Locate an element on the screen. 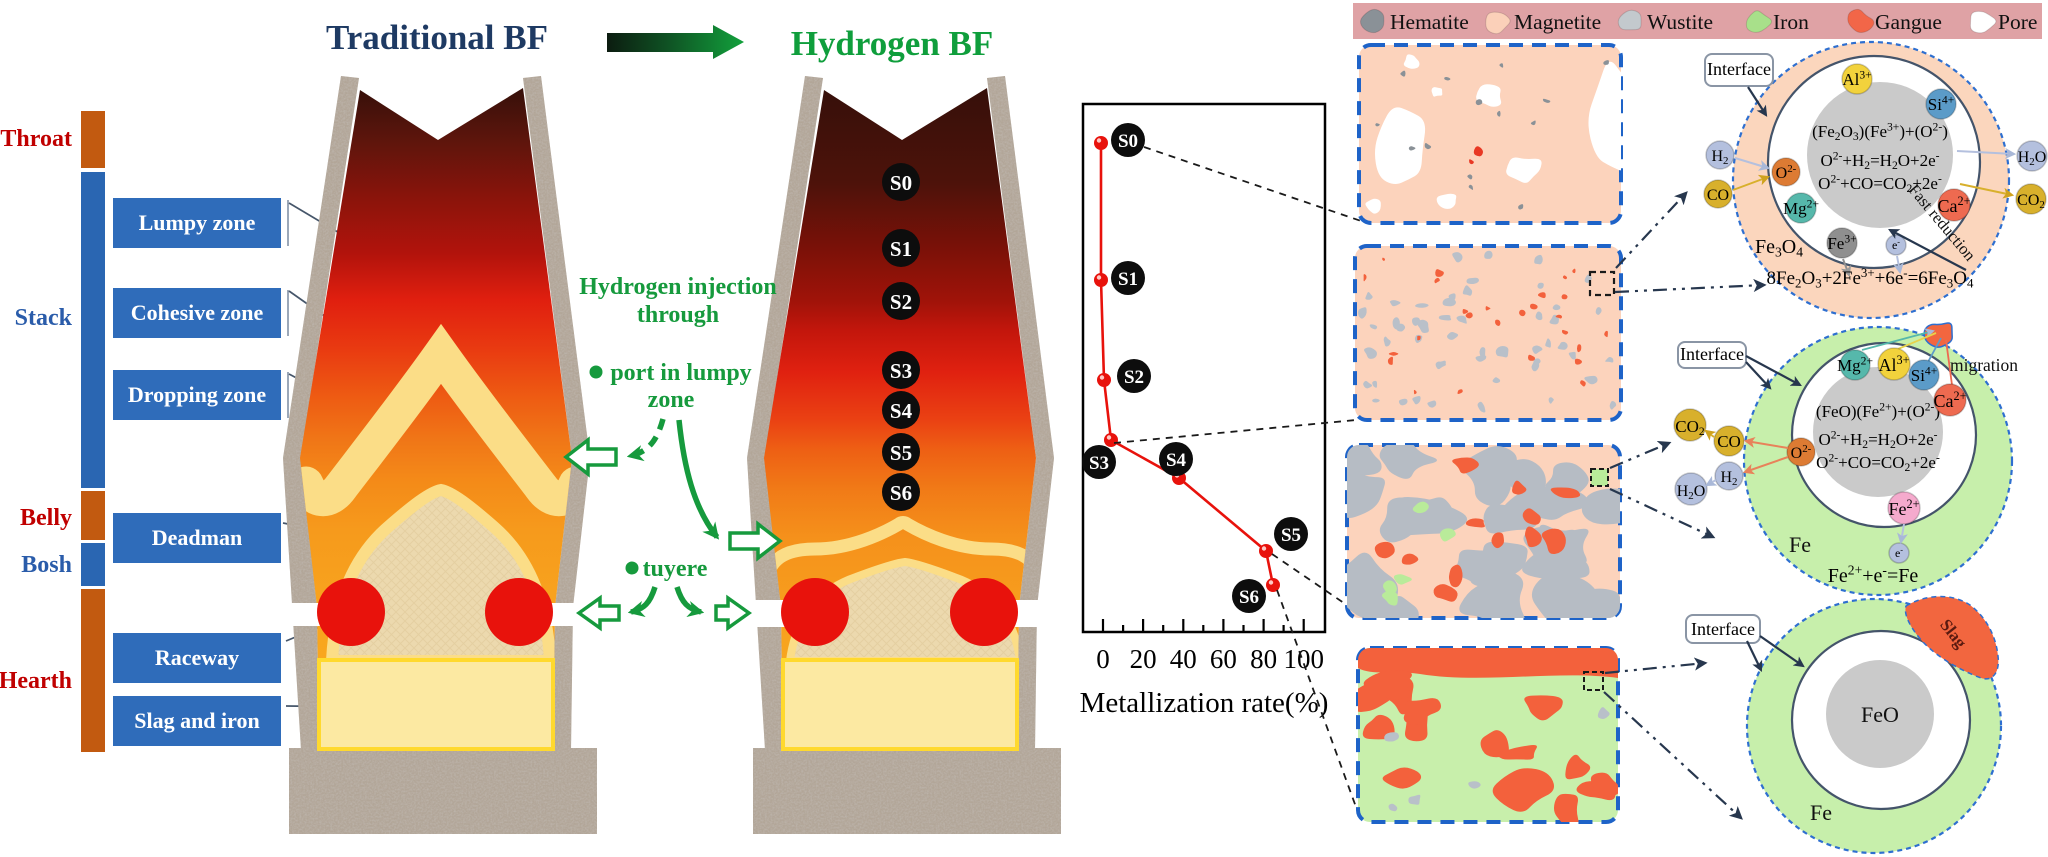  svg-text: Belly is located at coordinates (46, 518).